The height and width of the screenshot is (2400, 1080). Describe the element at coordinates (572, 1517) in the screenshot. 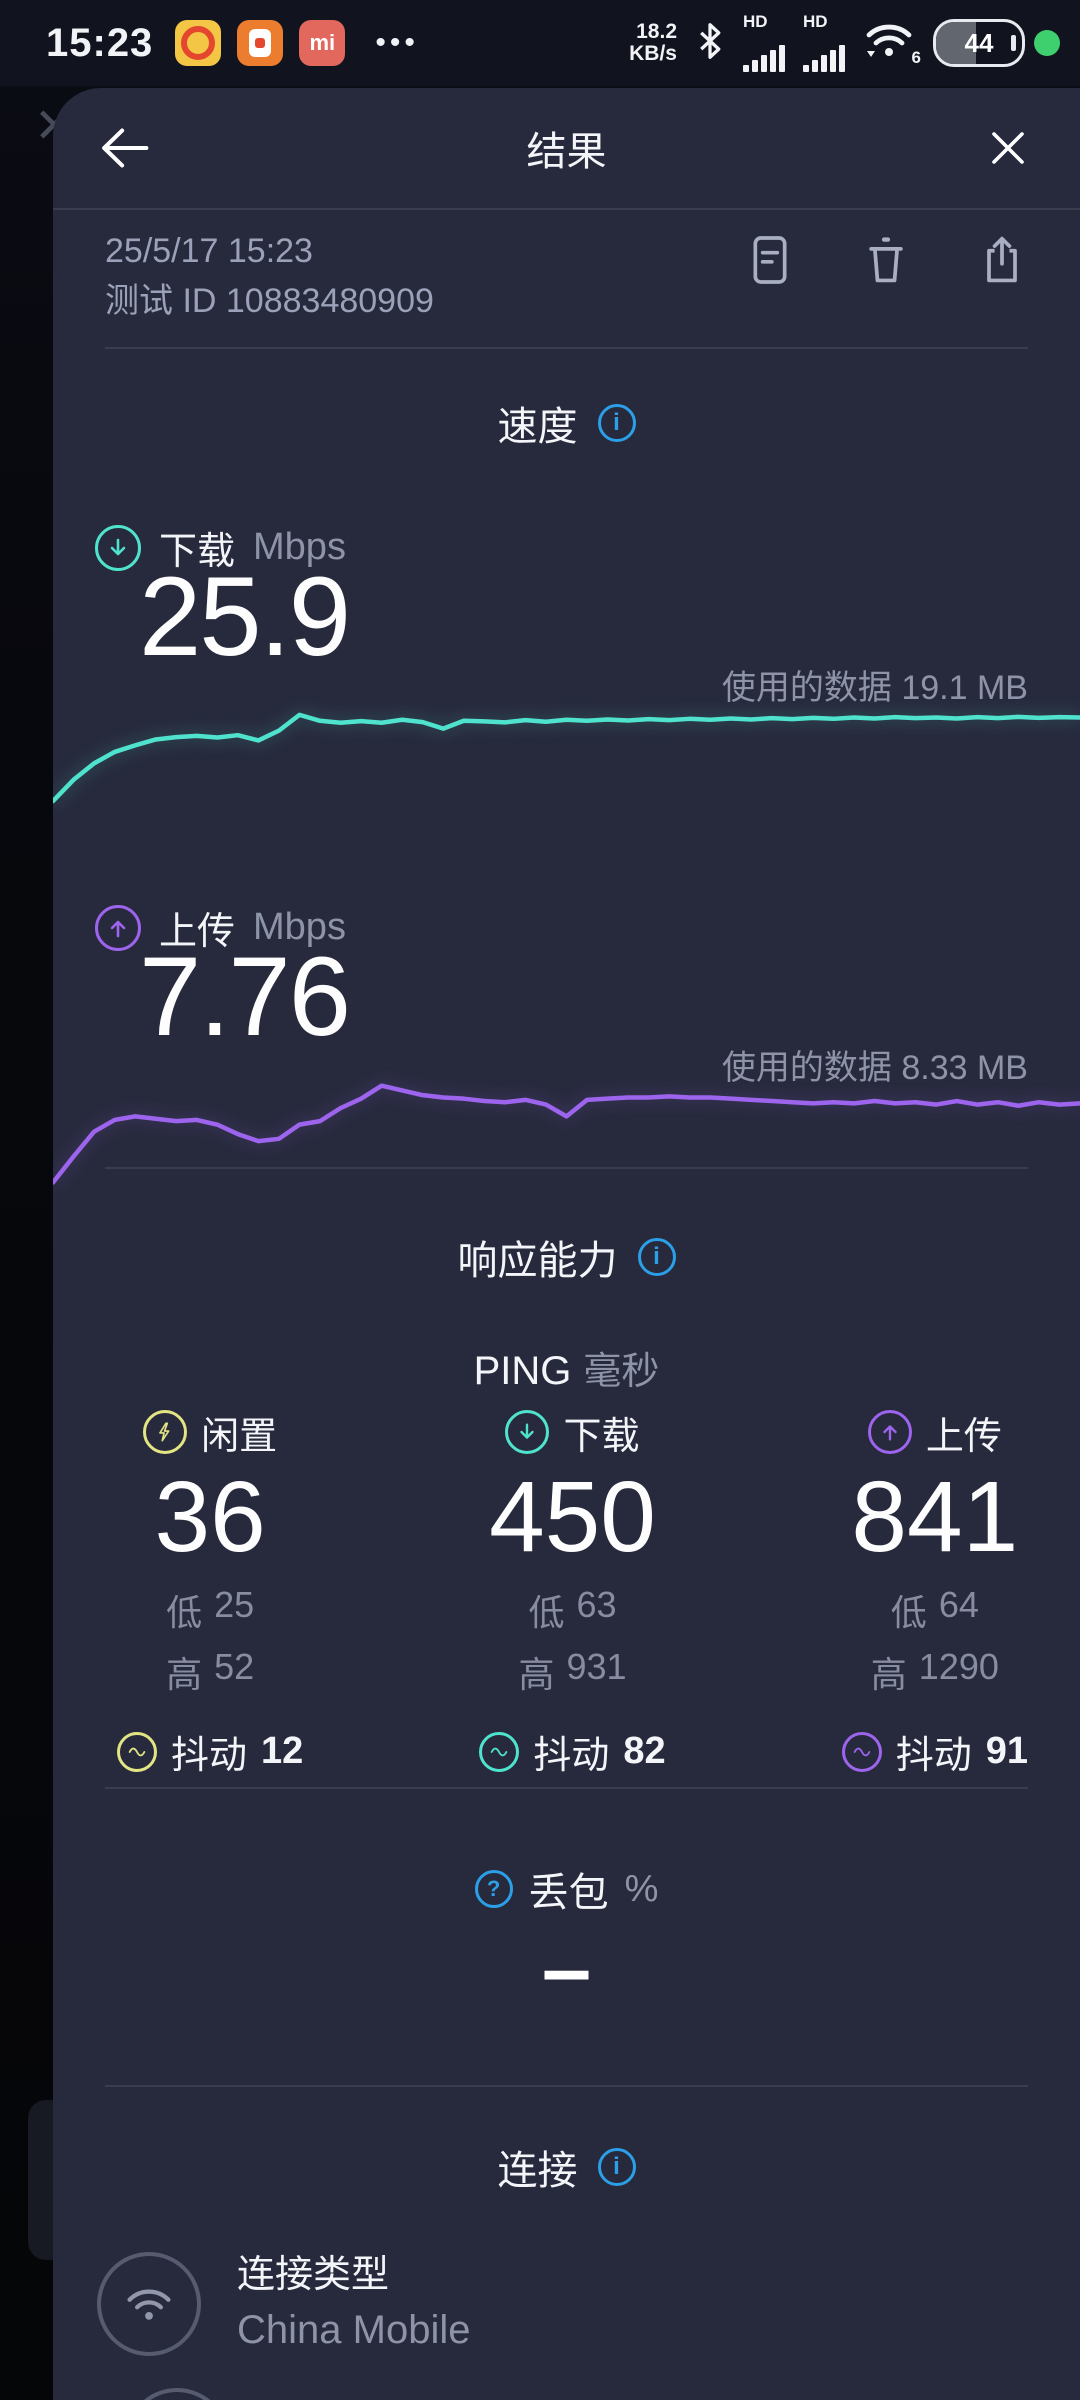

I see `download-ping-value: 450` at that location.